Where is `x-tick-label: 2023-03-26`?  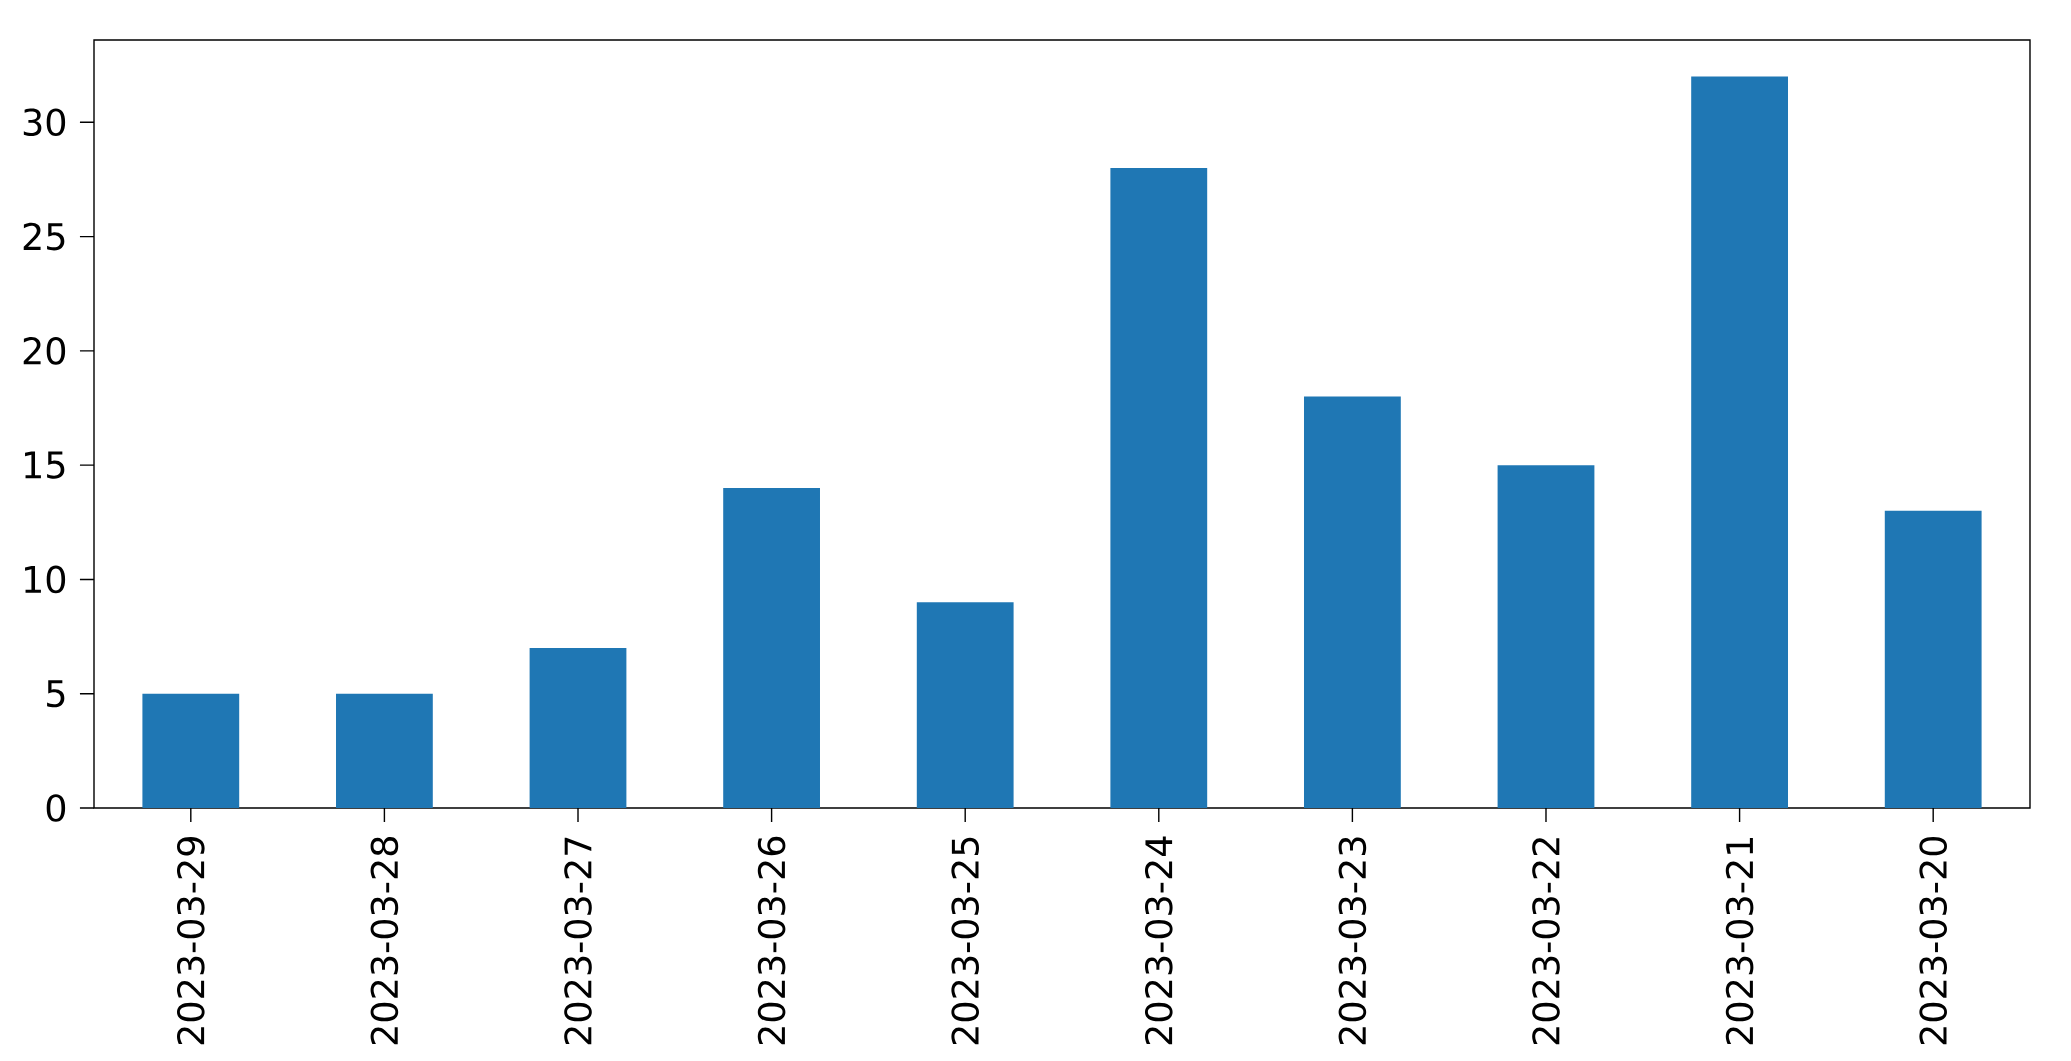 x-tick-label: 2023-03-26 is located at coordinates (771, 940).